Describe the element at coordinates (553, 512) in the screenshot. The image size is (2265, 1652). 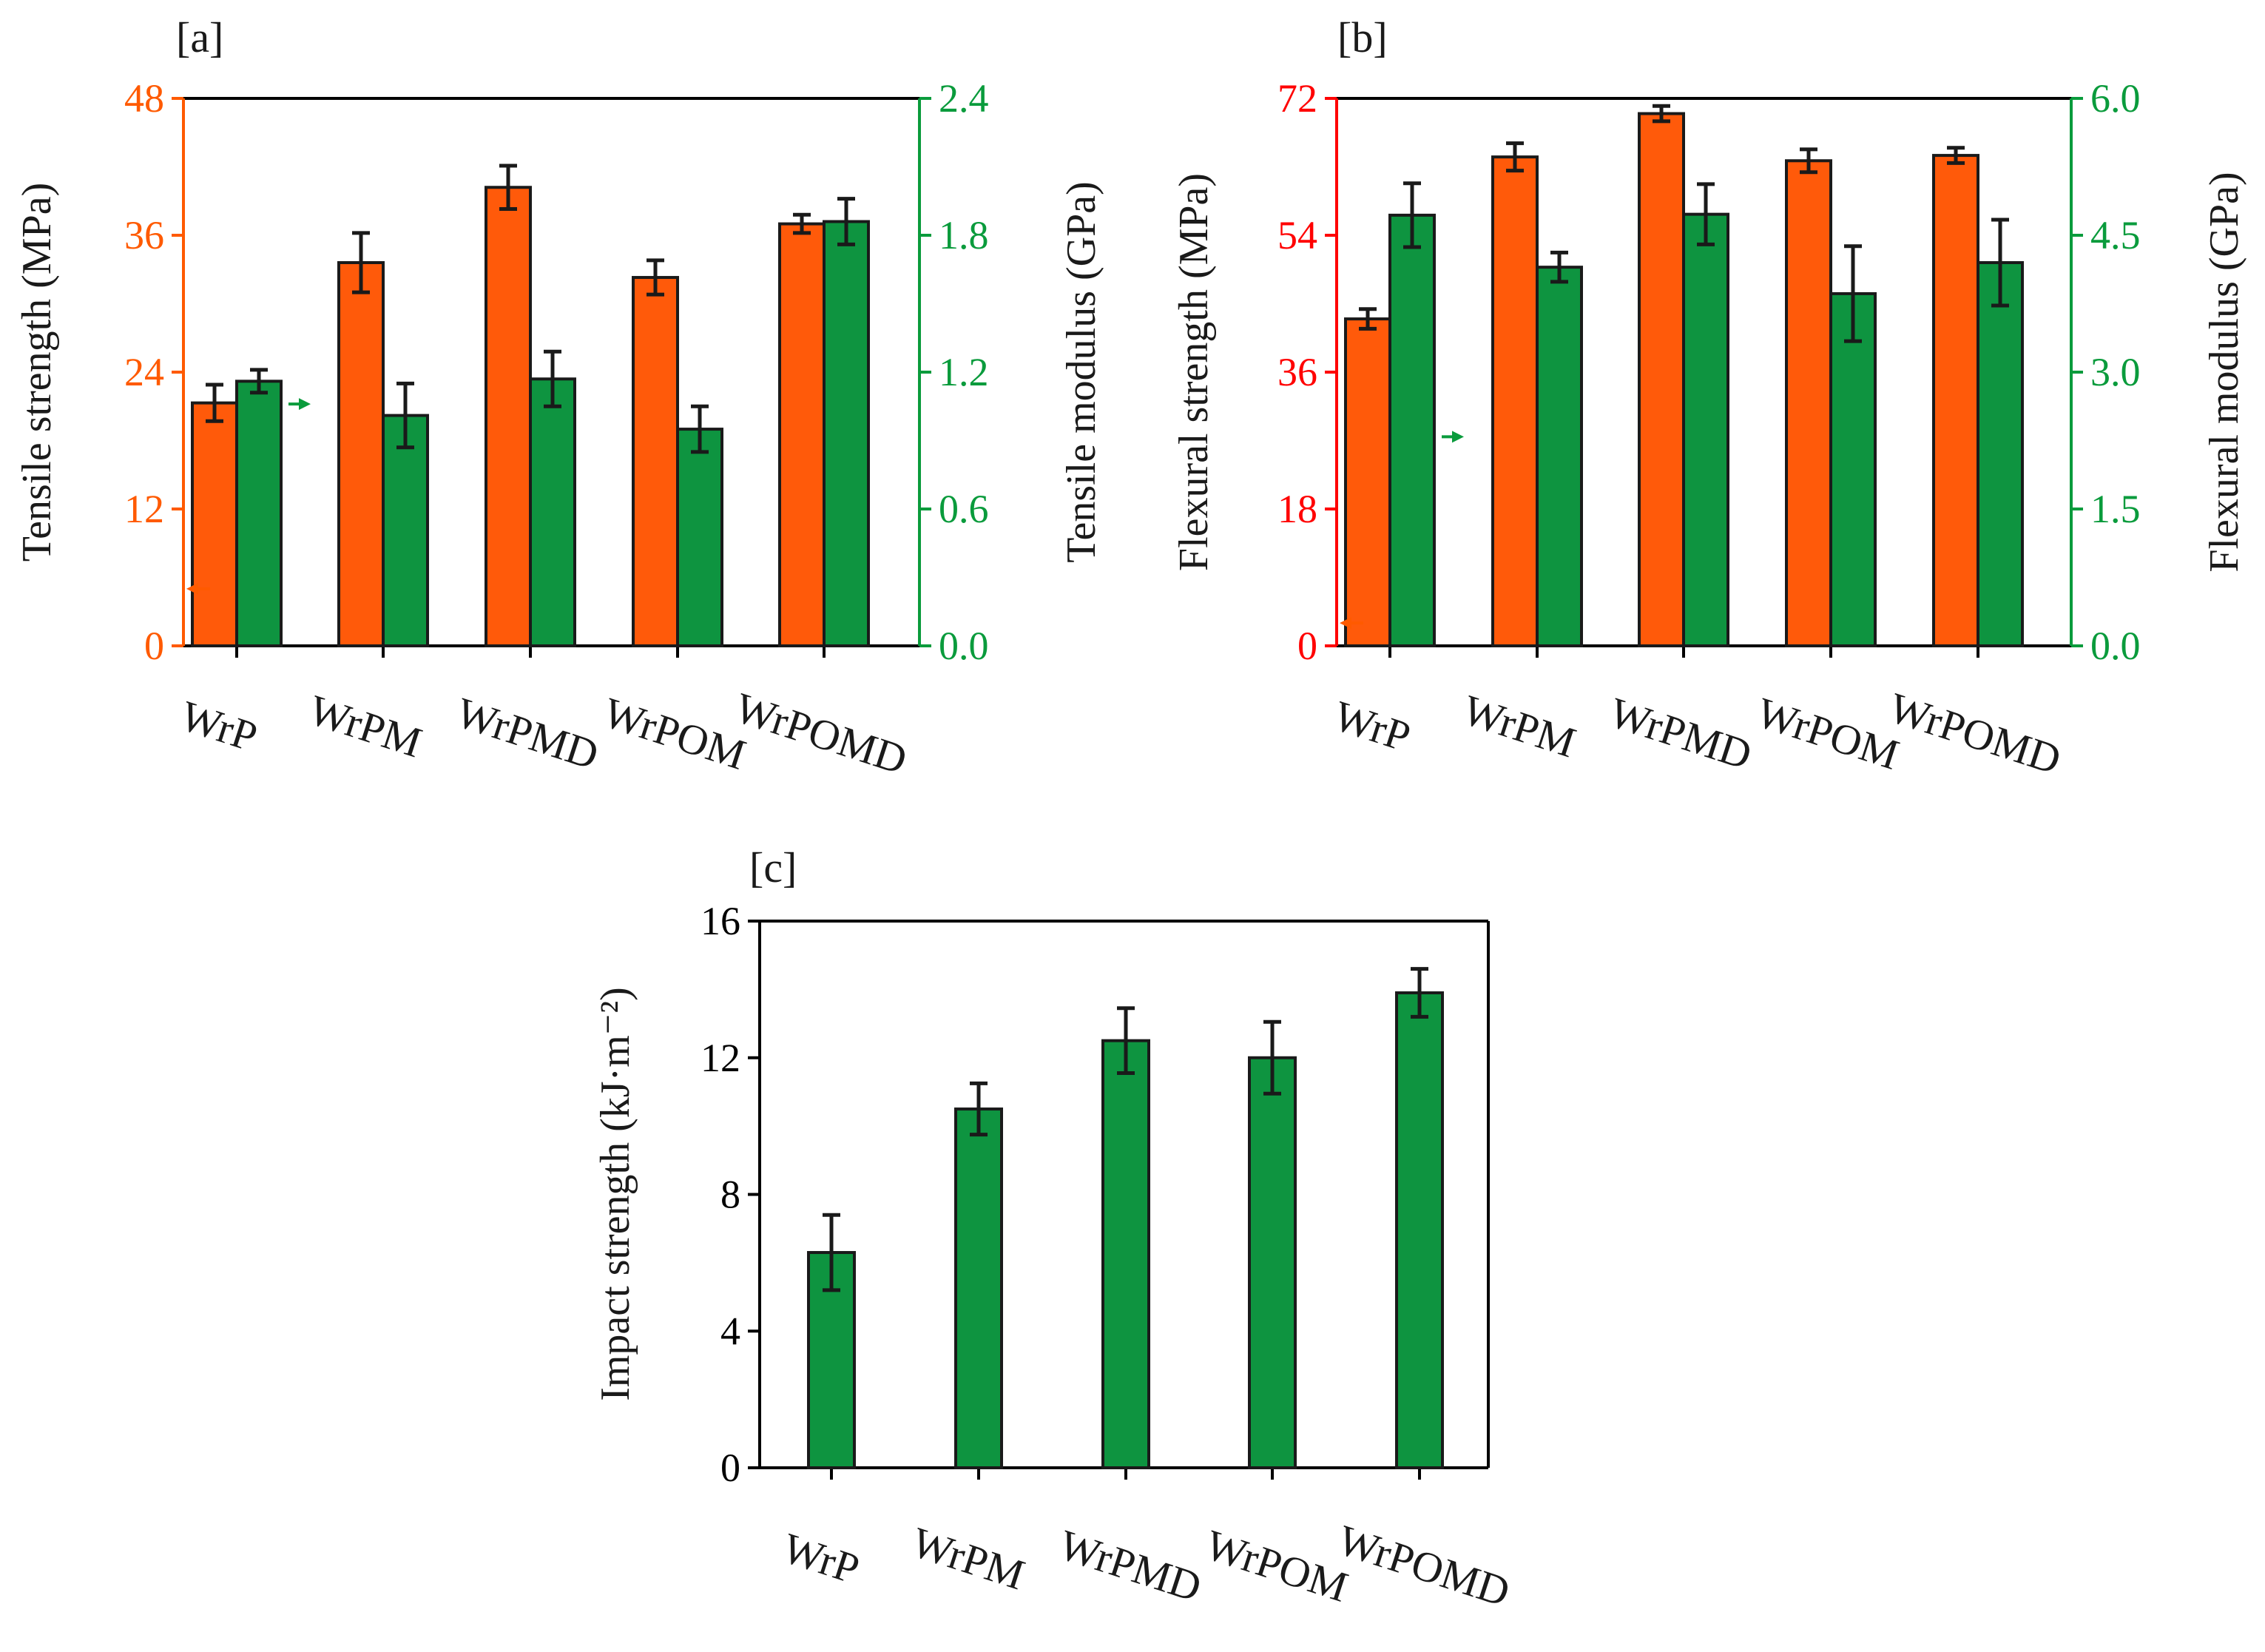
I see `bar-a-tensile-modulus-wrpmd` at that location.